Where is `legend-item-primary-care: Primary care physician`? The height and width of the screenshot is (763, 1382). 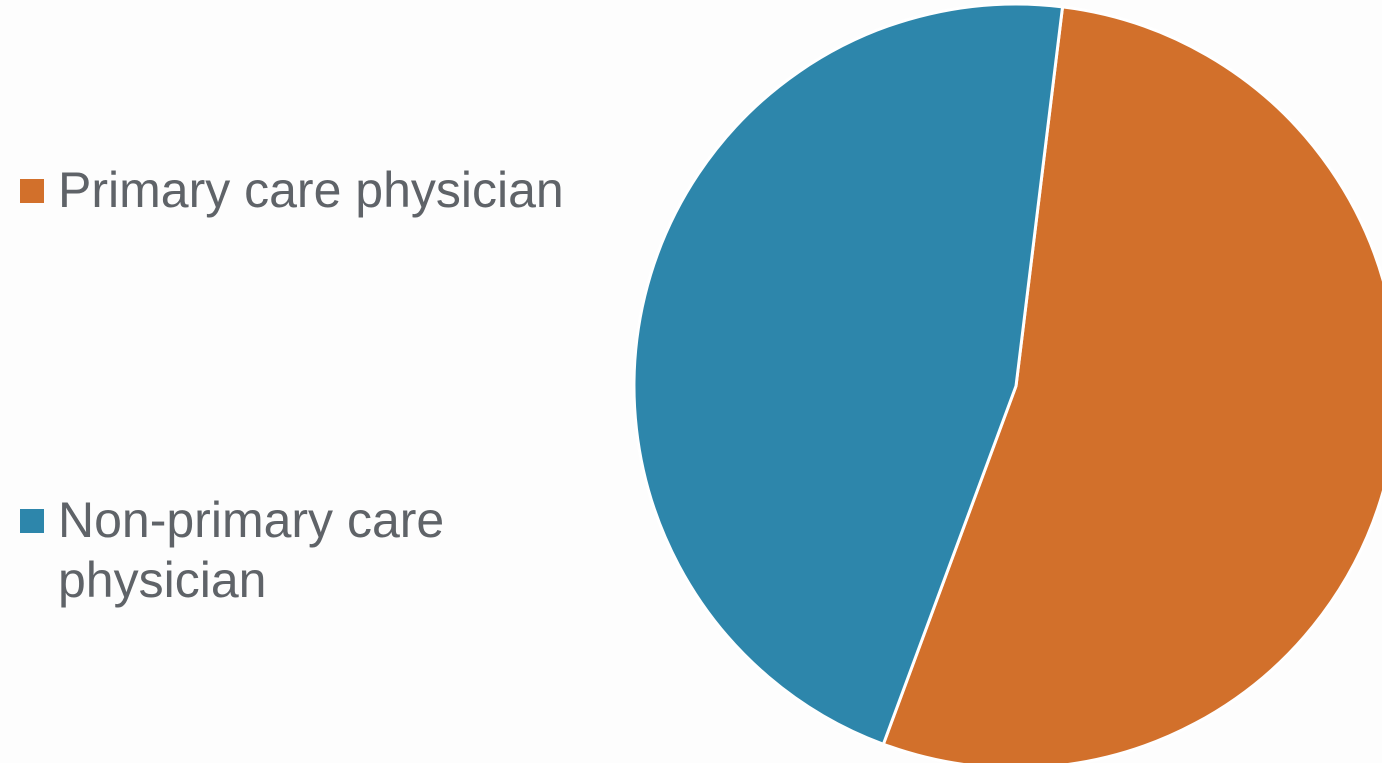
legend-item-primary-care: Primary care physician is located at coordinates (292, 190).